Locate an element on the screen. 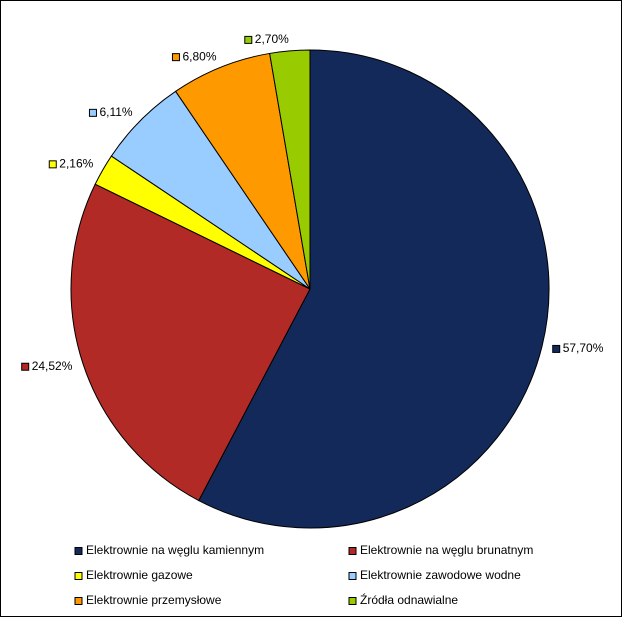  data-label: 6,80% is located at coordinates (199, 56).